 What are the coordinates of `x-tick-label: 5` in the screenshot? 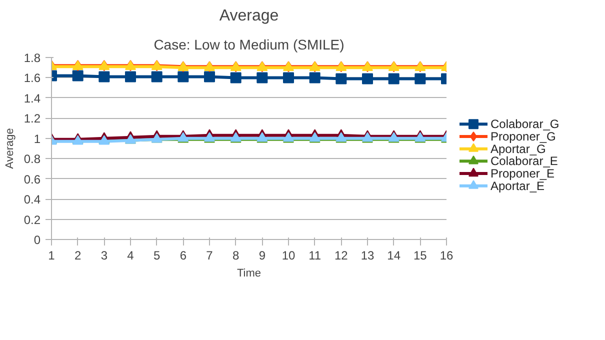 It's located at (156, 255).